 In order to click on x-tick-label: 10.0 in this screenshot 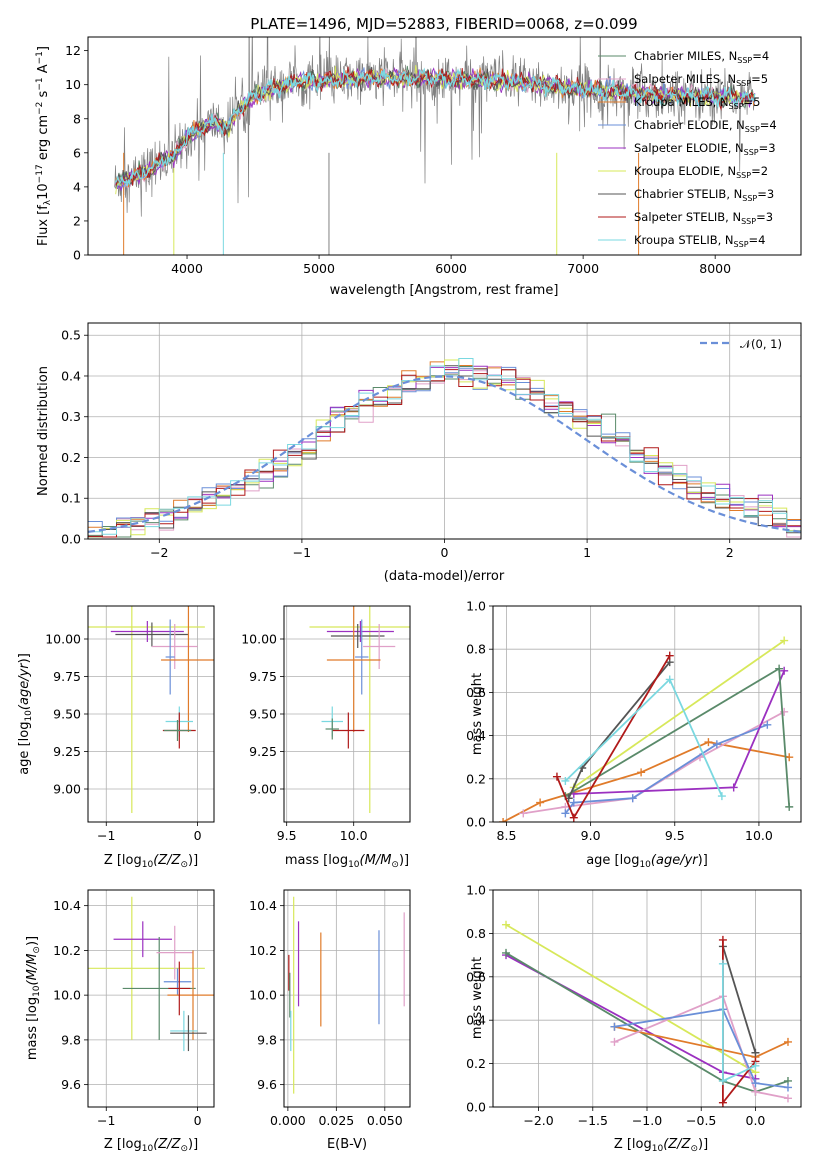, I will do `click(759, 835)`.